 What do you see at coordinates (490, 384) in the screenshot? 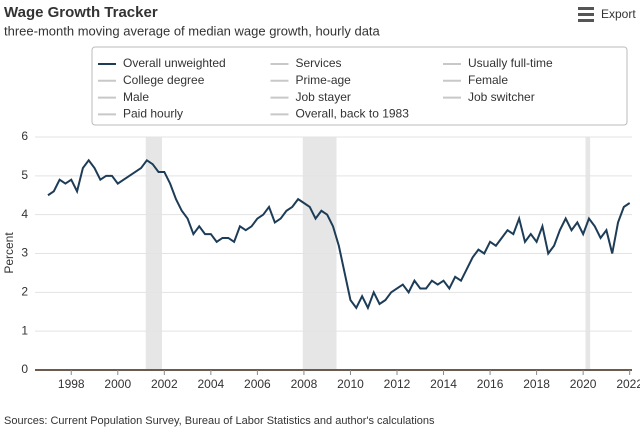
I see `x-tick-label: 2016` at bounding box center [490, 384].